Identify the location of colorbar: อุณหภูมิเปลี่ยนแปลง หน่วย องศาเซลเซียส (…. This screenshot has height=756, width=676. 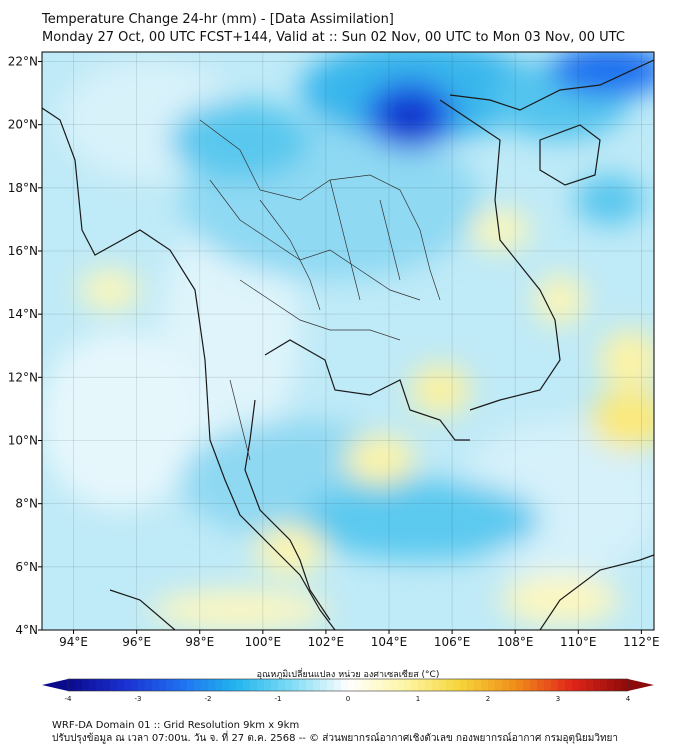
(348, 685).